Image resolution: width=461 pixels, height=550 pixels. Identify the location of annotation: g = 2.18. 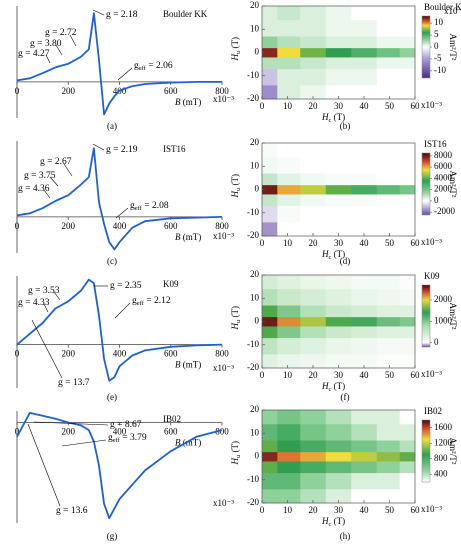
(122, 15).